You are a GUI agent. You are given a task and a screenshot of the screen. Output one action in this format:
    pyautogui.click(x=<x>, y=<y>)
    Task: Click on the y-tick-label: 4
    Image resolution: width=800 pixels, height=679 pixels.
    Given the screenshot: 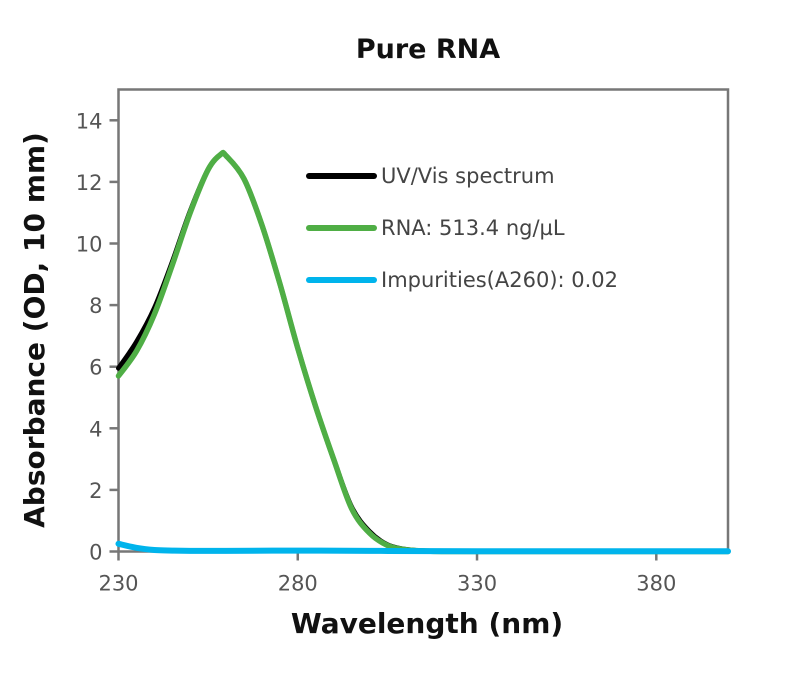 What is the action you would take?
    pyautogui.click(x=95, y=429)
    